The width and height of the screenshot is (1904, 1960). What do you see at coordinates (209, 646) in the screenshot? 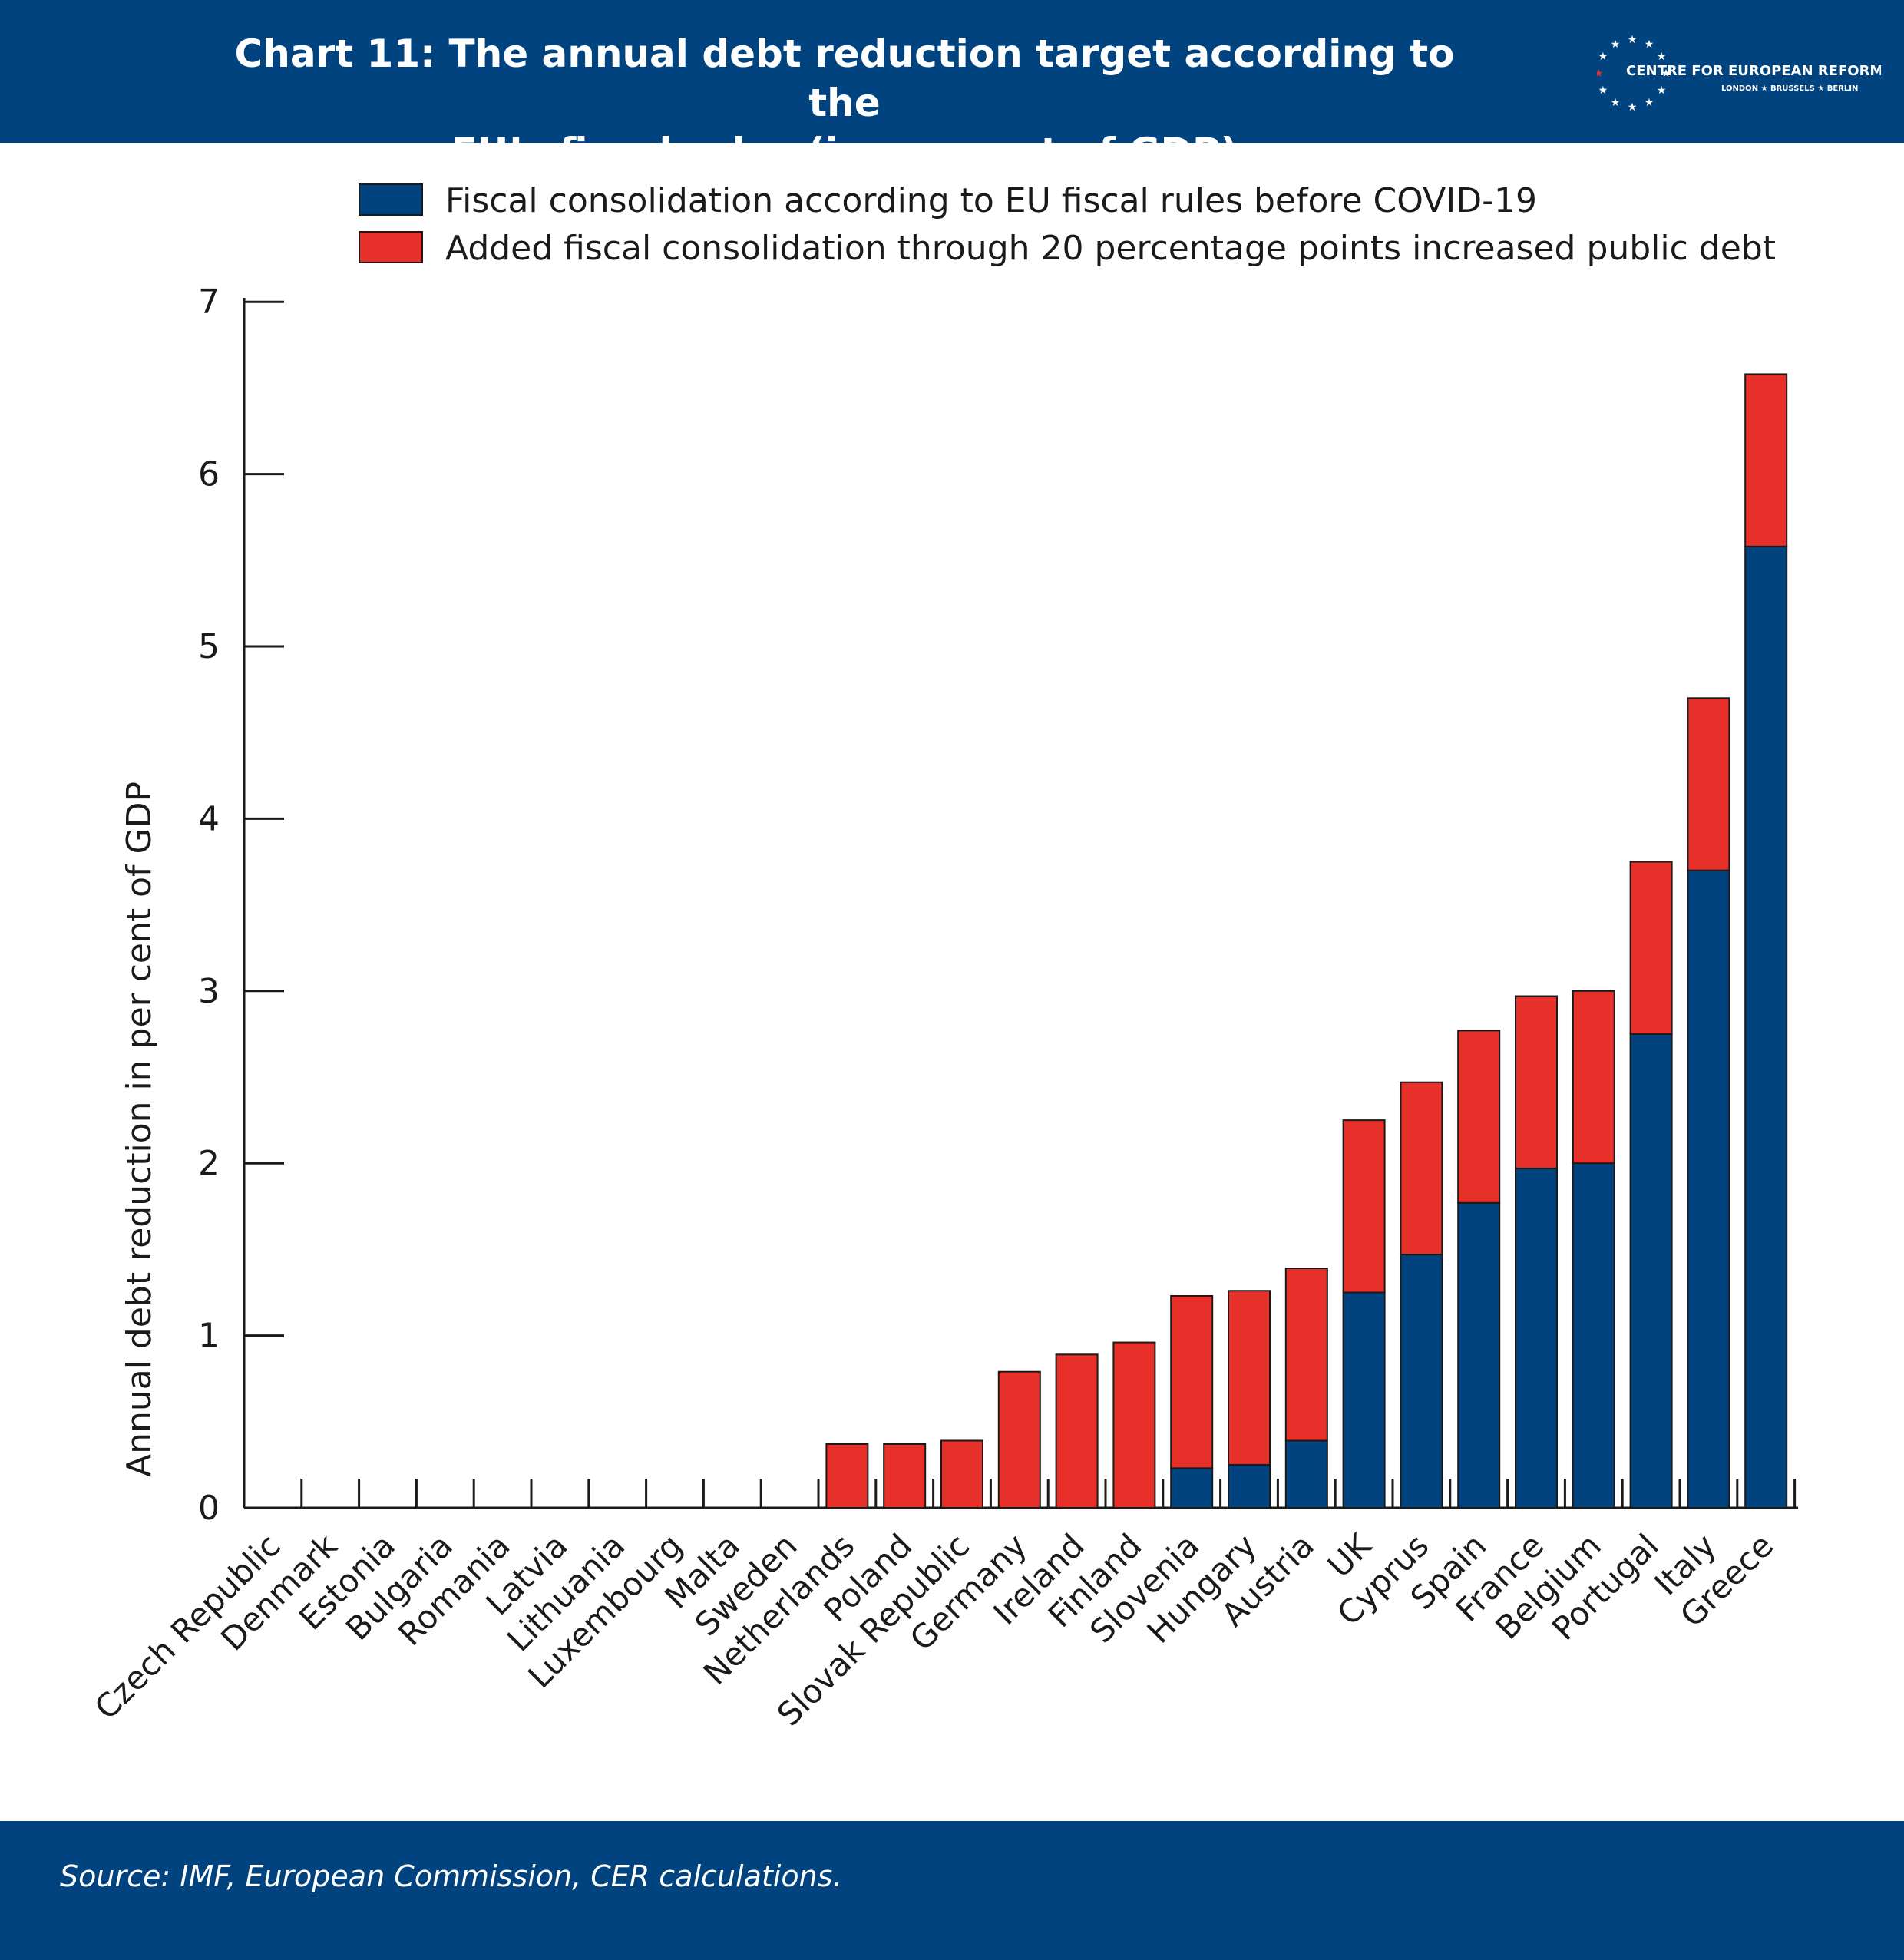
I see `y-tick-label: 5` at bounding box center [209, 646].